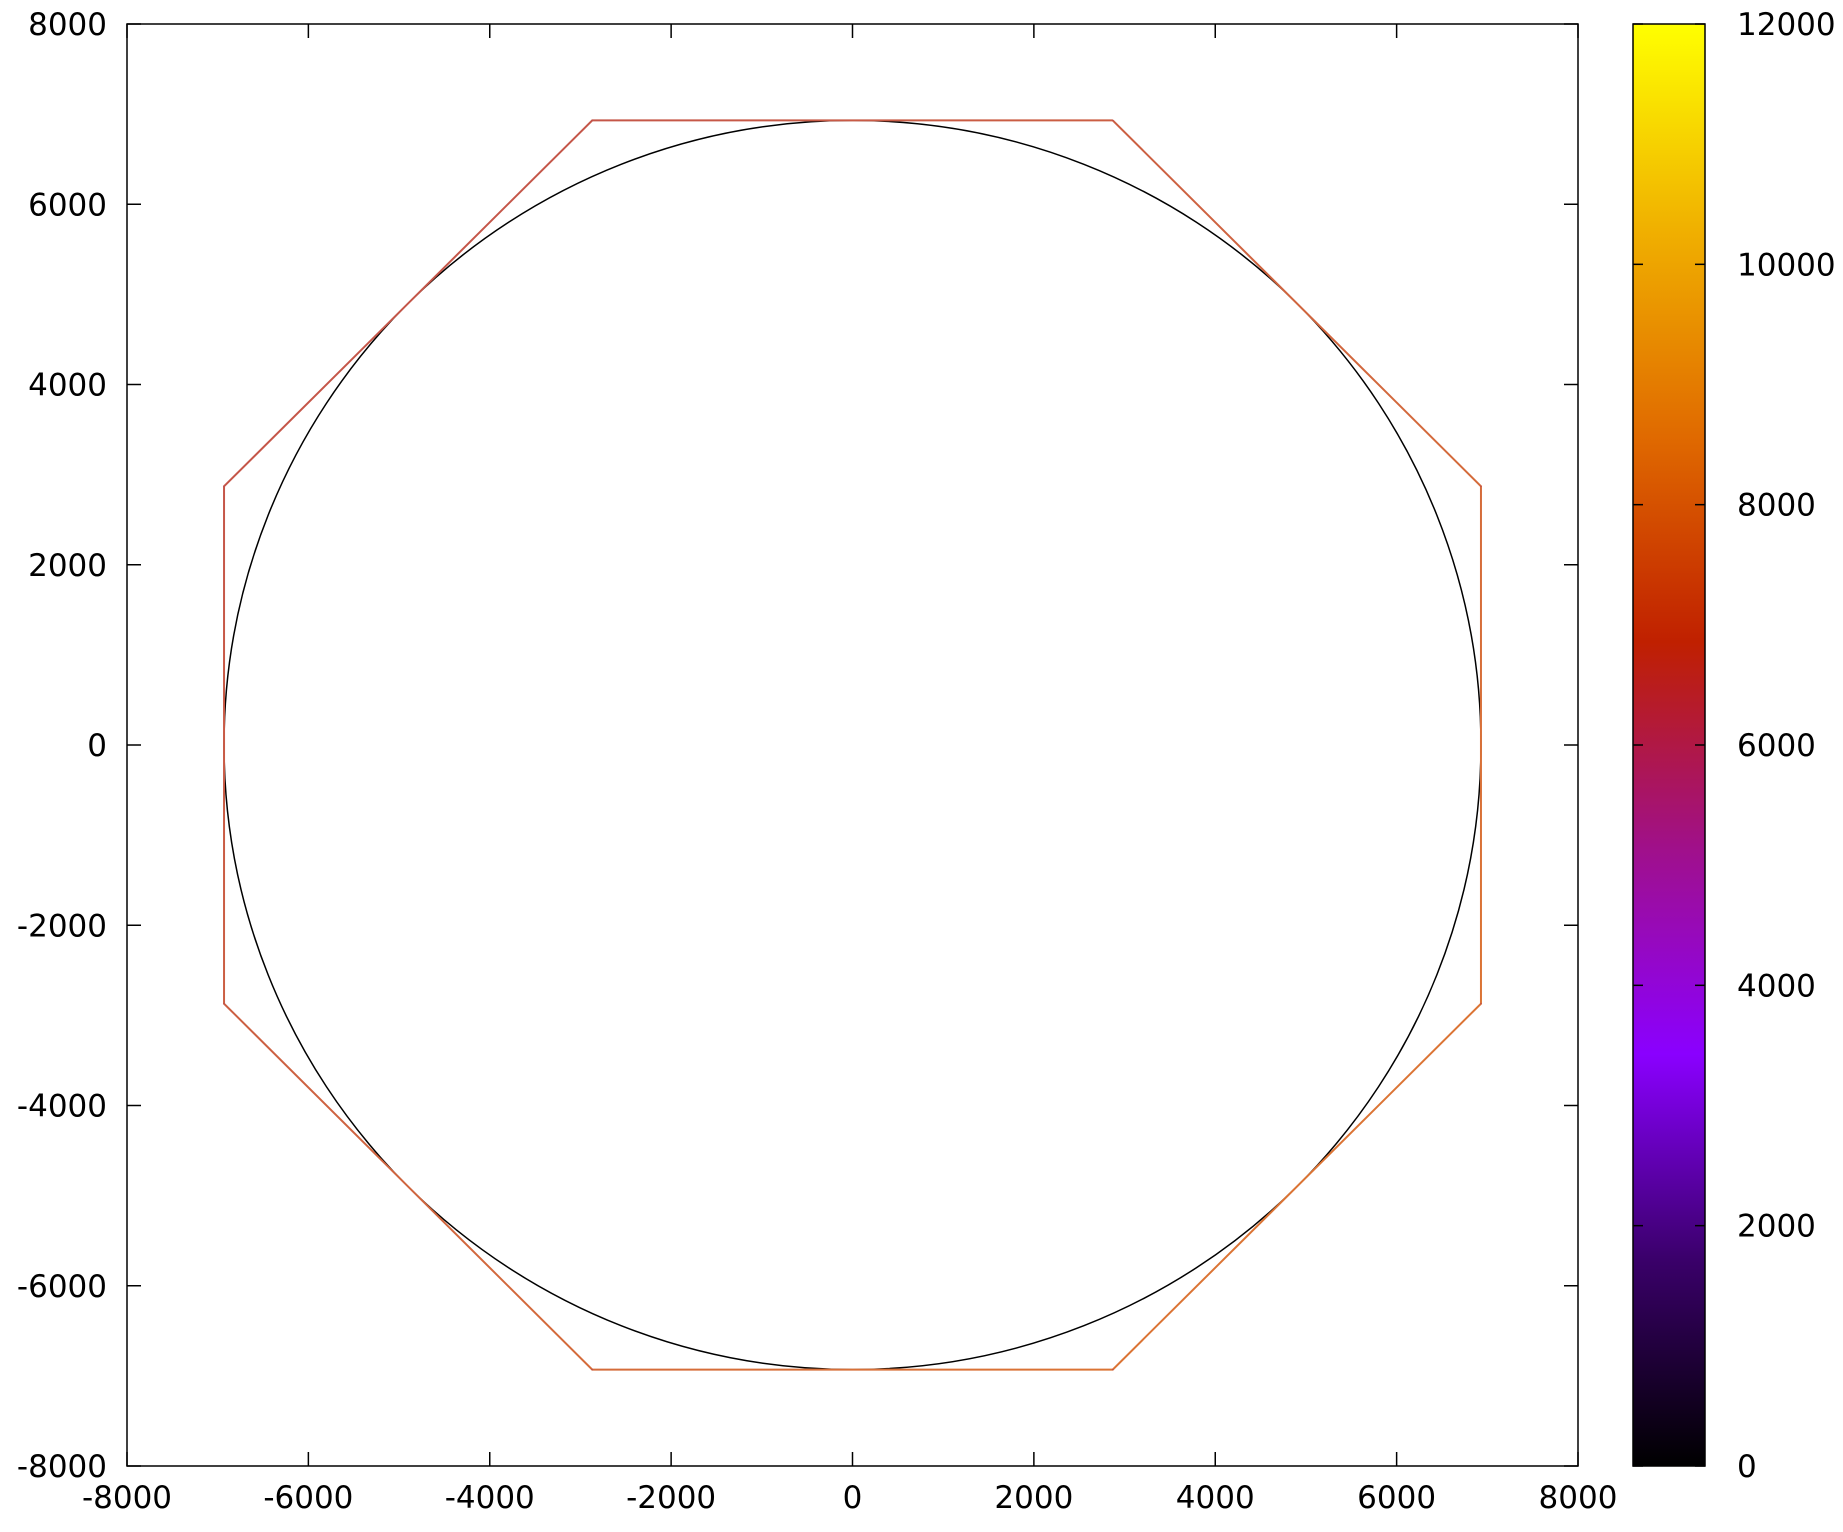 This screenshot has height=1532, width=1843. I want to click on y-tick-label: -4000, so click(62, 1107).